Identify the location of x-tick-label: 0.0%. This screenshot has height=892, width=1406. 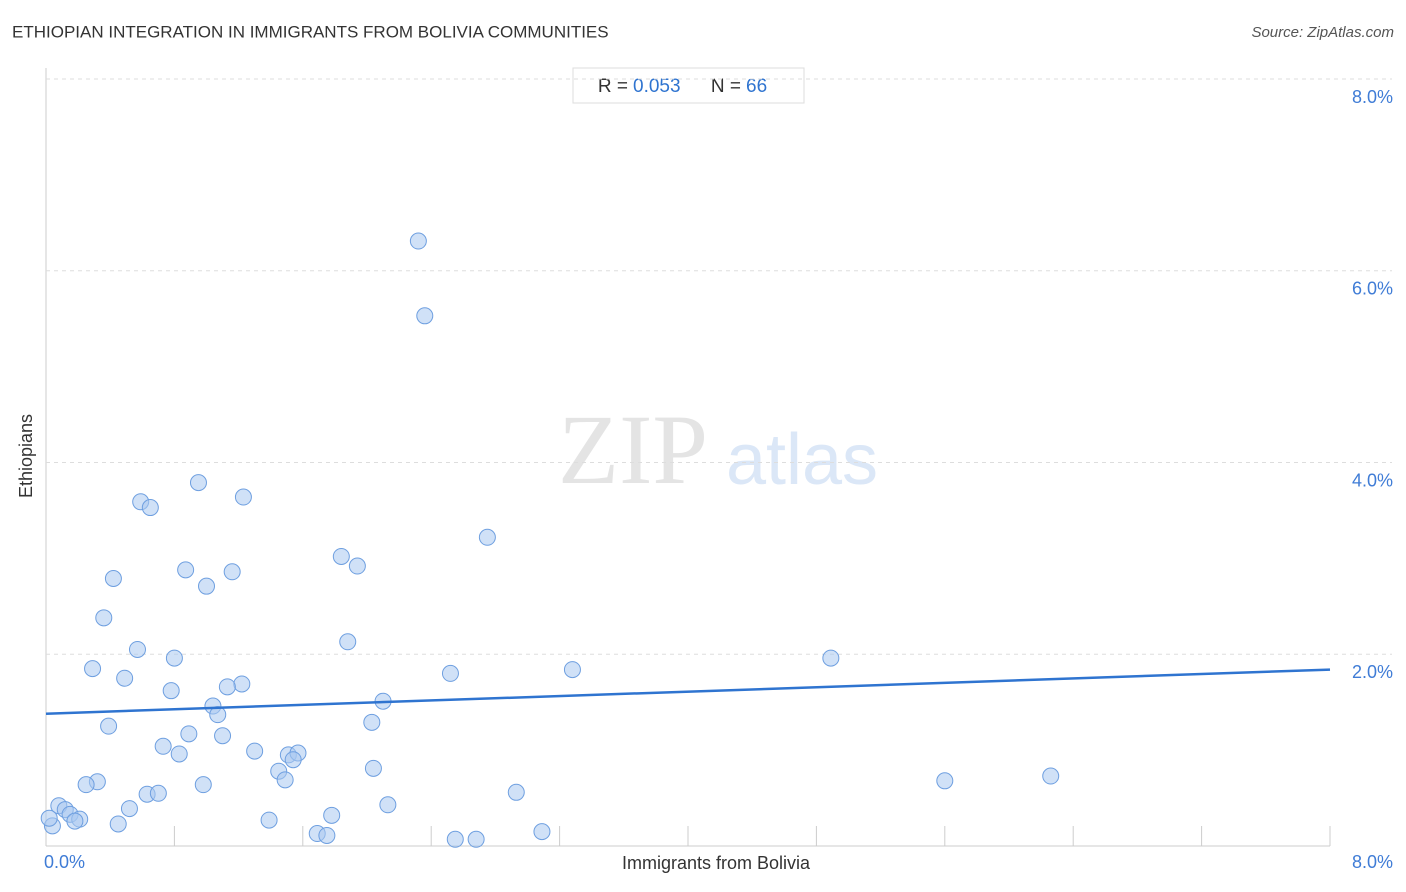
(64, 862).